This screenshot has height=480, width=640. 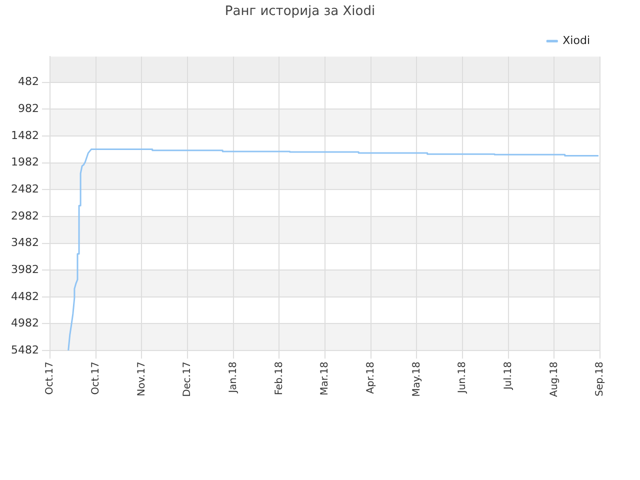 What do you see at coordinates (28, 109) in the screenshot?
I see `y-tick-label: 982` at bounding box center [28, 109].